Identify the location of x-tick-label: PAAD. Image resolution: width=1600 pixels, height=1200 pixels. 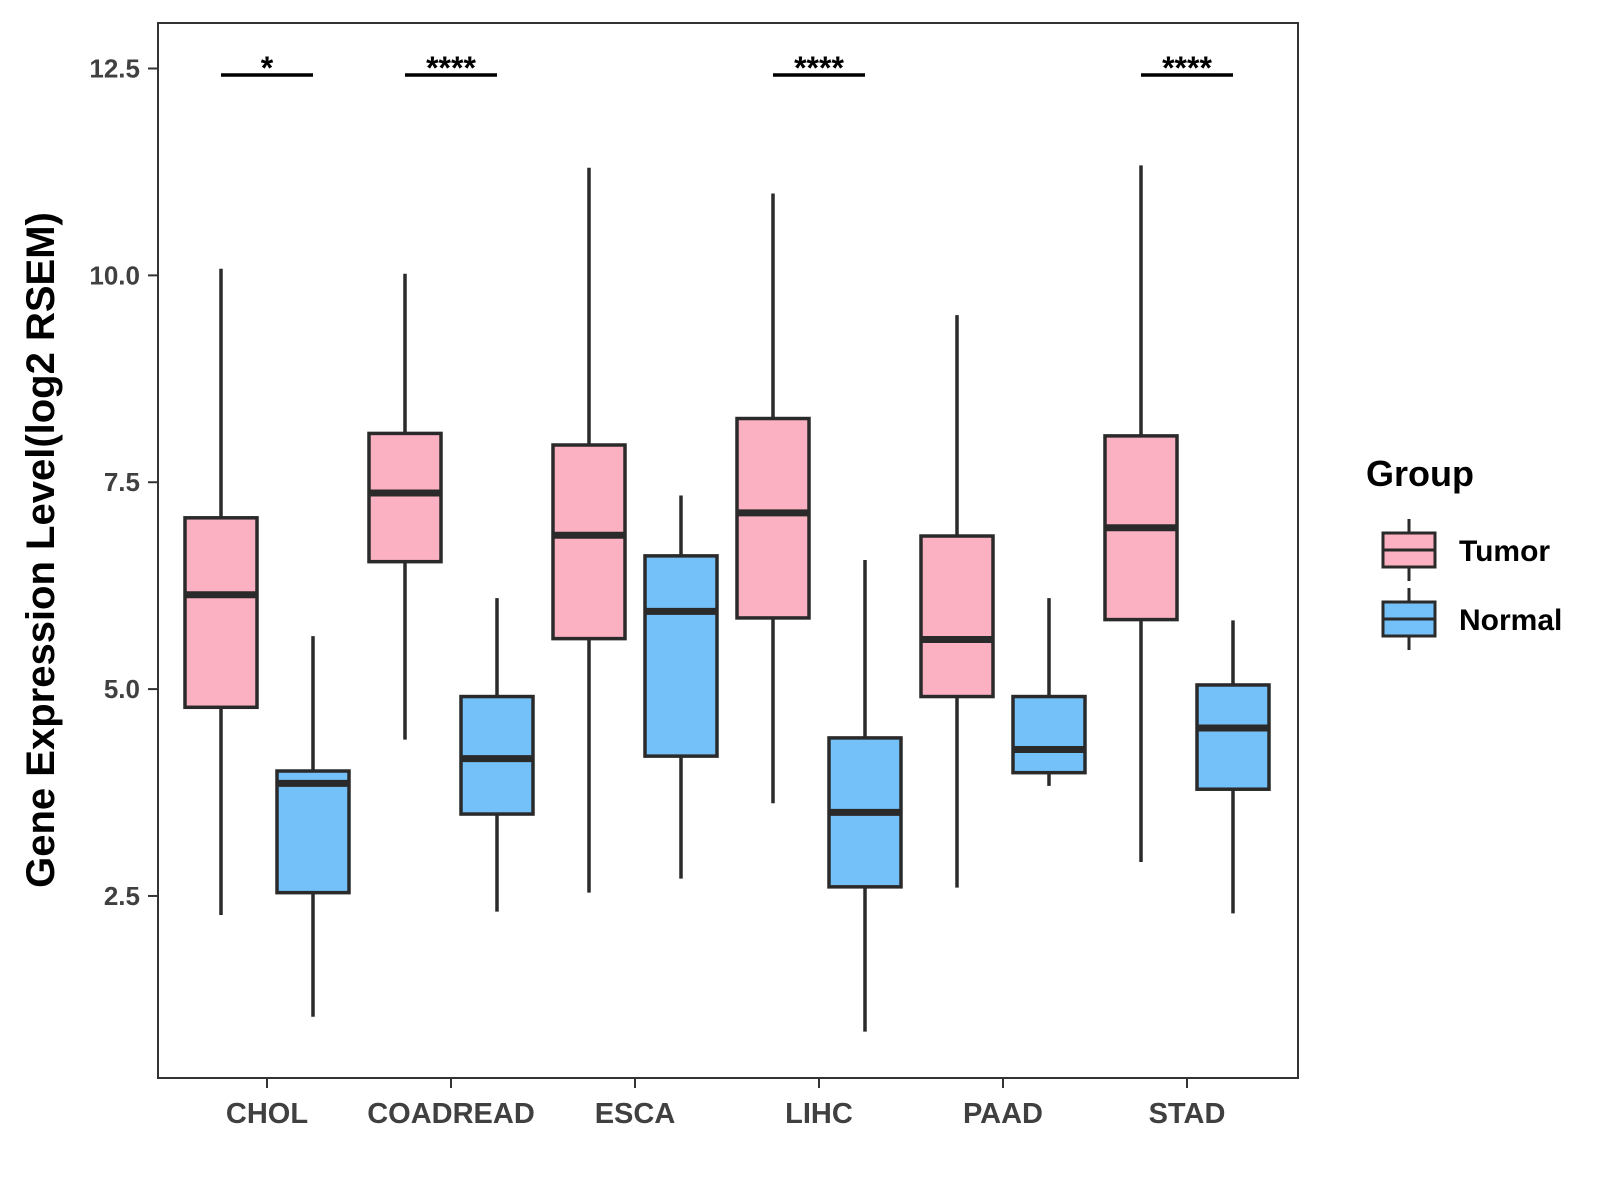
(1003, 1114).